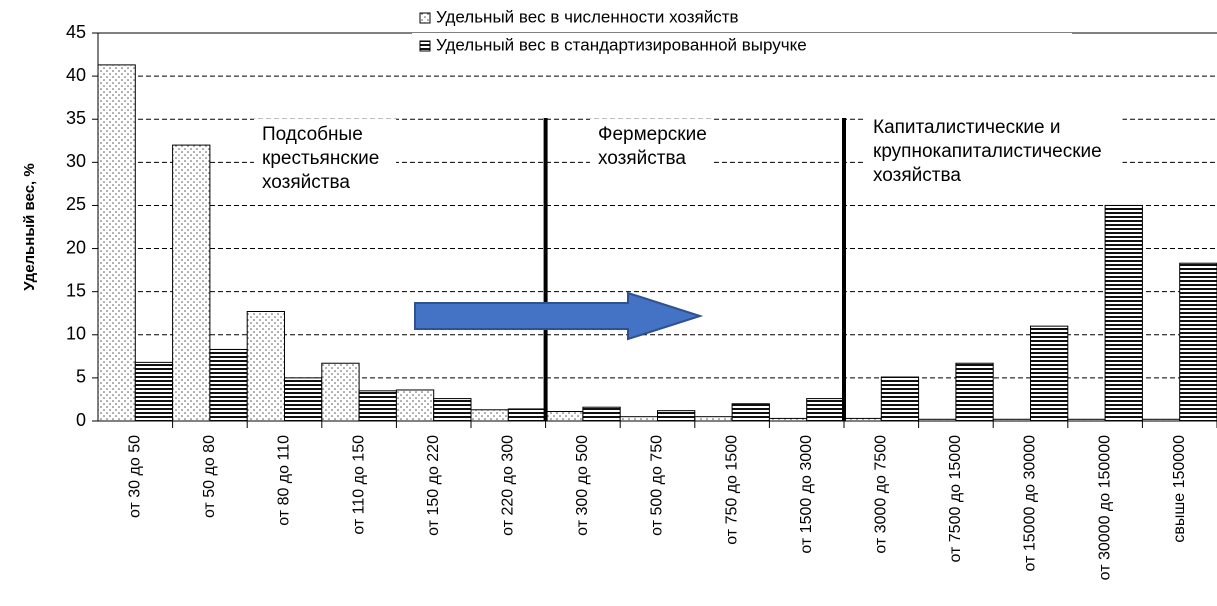  Describe the element at coordinates (76, 290) in the screenshot. I see `y-tick-label: 15` at that location.